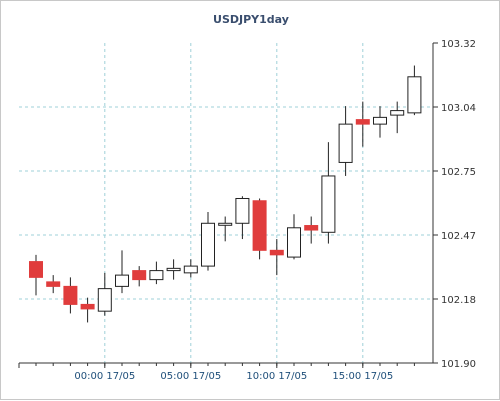 The height and width of the screenshot is (401, 500). What do you see at coordinates (104, 376) in the screenshot?
I see `x-tick-label: 00:00 17/05` at bounding box center [104, 376].